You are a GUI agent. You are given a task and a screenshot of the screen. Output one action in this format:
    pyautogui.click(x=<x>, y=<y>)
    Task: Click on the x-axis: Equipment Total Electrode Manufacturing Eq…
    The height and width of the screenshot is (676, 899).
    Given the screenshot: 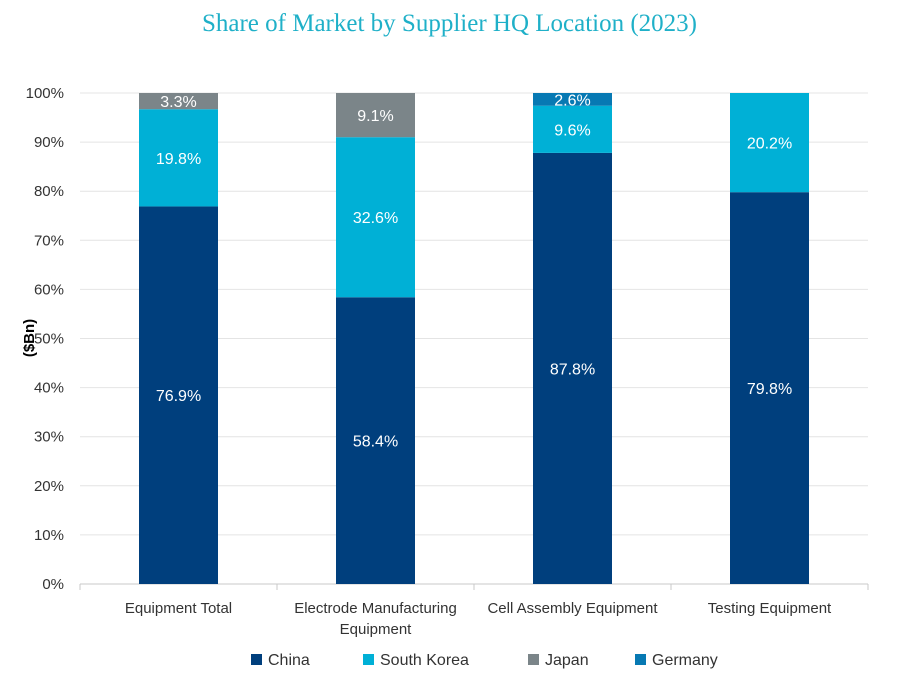 What is the action you would take?
    pyautogui.click(x=478, y=619)
    